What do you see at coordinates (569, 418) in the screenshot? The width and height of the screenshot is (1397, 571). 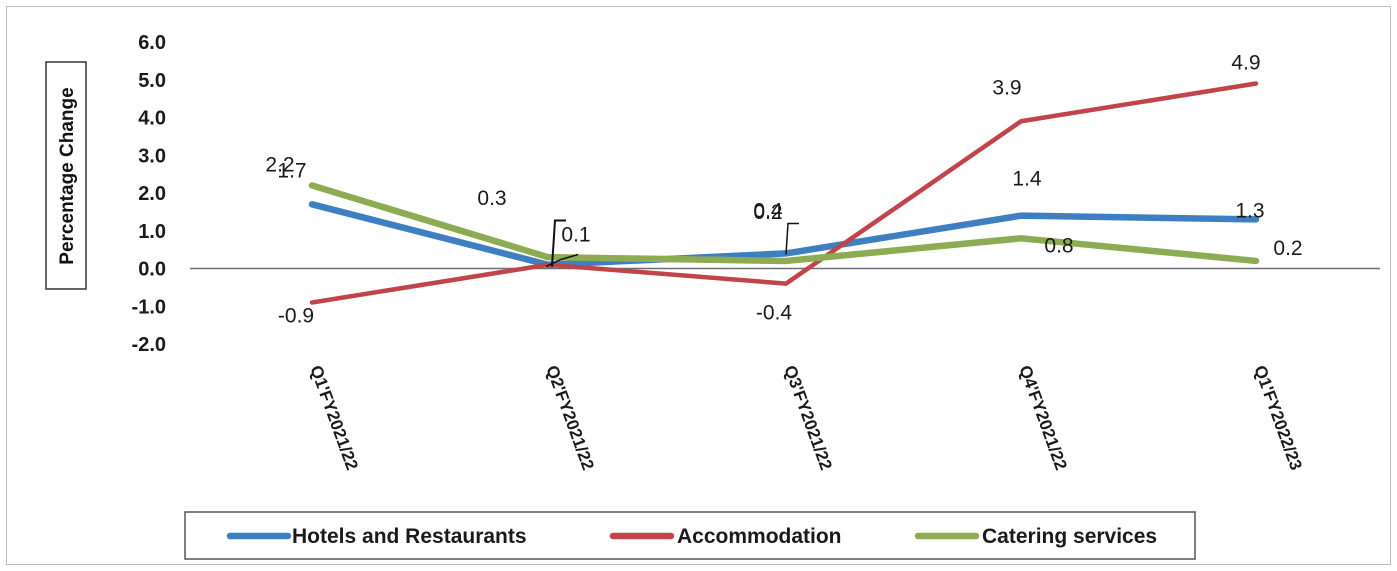 I see `x-tick-label: Q2'FY2021/22` at bounding box center [569, 418].